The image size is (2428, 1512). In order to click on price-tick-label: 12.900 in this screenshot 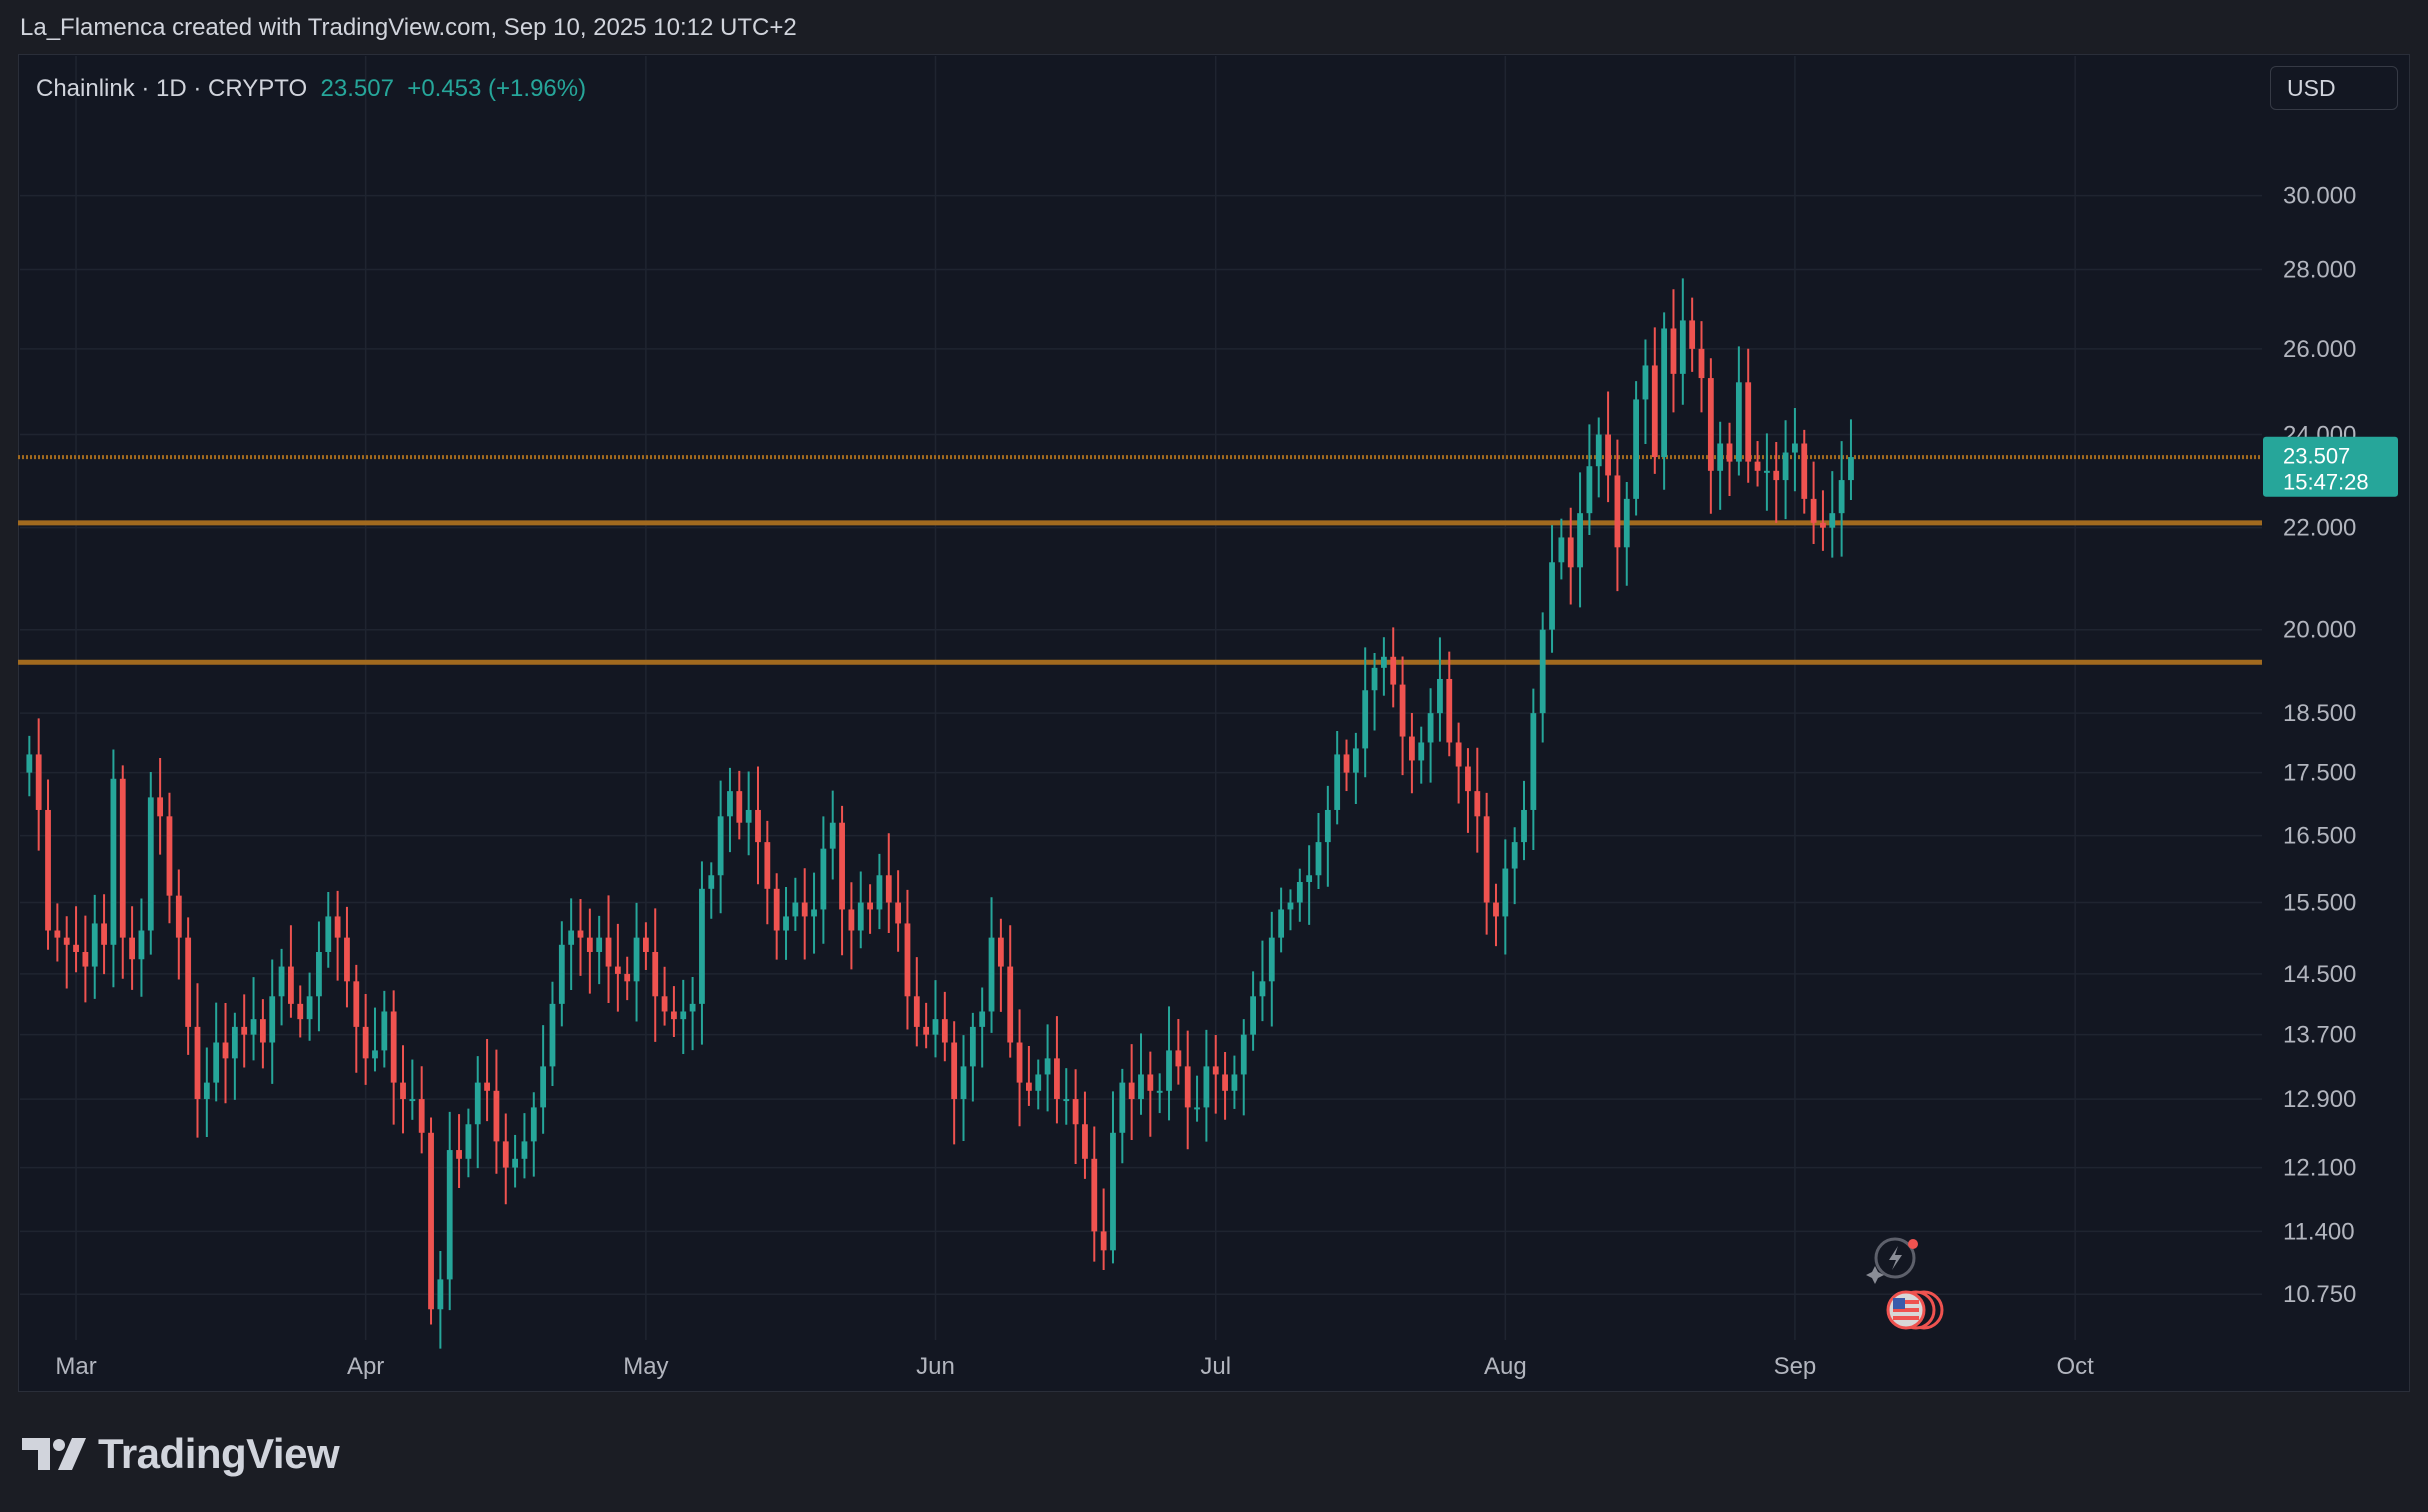, I will do `click(2319, 1099)`.